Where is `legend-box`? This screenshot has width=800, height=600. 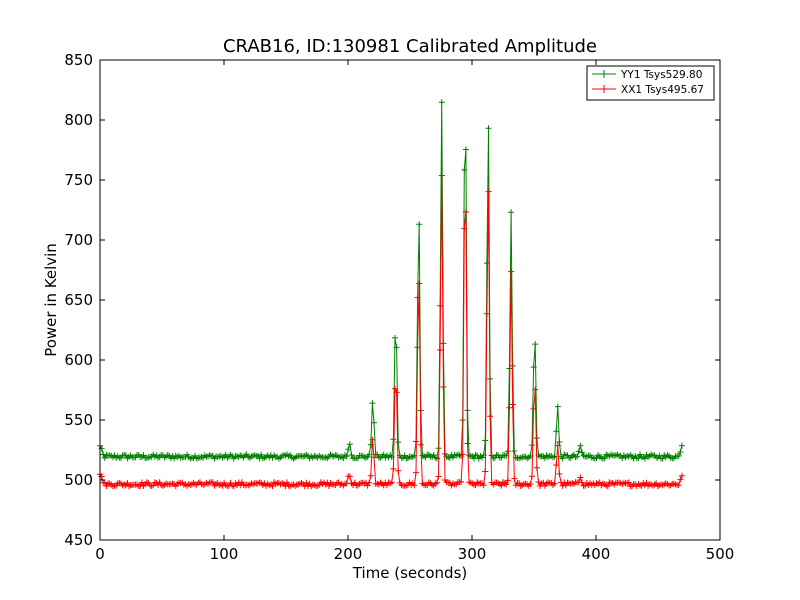 legend-box is located at coordinates (650, 83).